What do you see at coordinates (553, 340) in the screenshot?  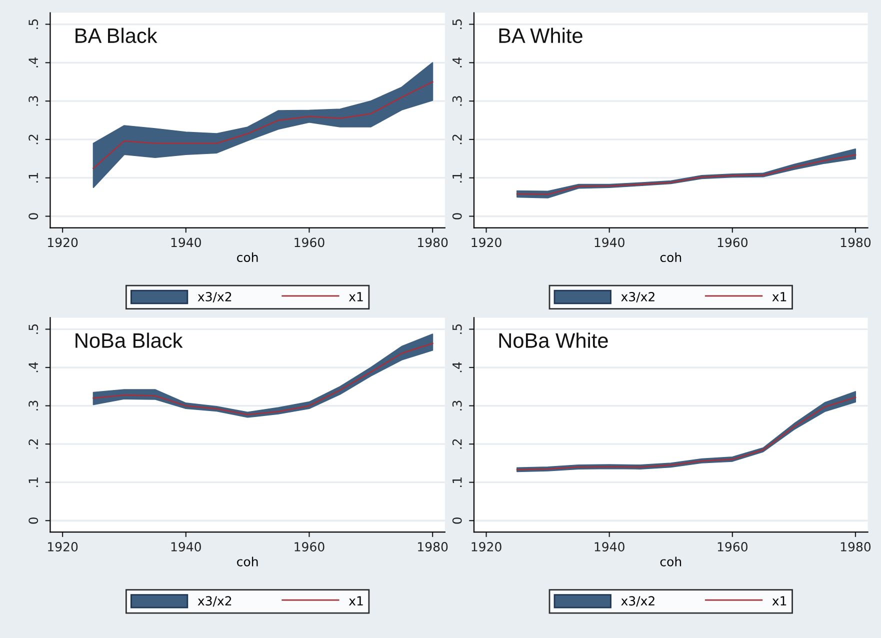 I see `text: NoBa White` at bounding box center [553, 340].